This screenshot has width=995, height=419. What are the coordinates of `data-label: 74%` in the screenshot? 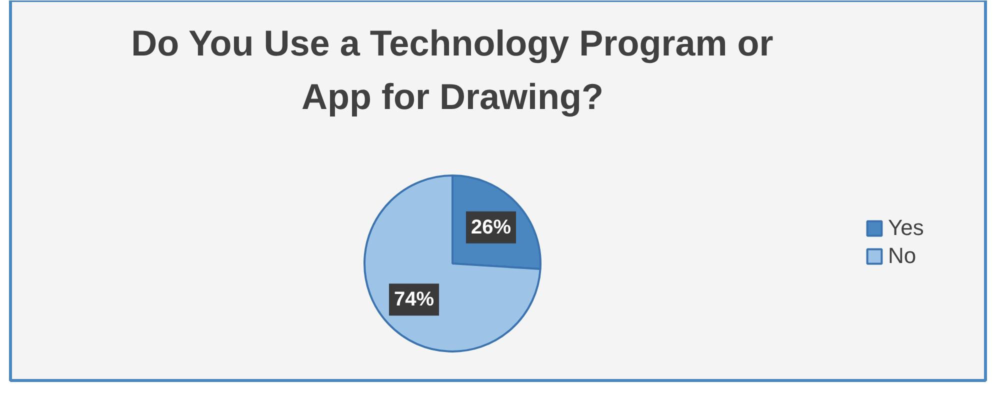 It's located at (414, 299).